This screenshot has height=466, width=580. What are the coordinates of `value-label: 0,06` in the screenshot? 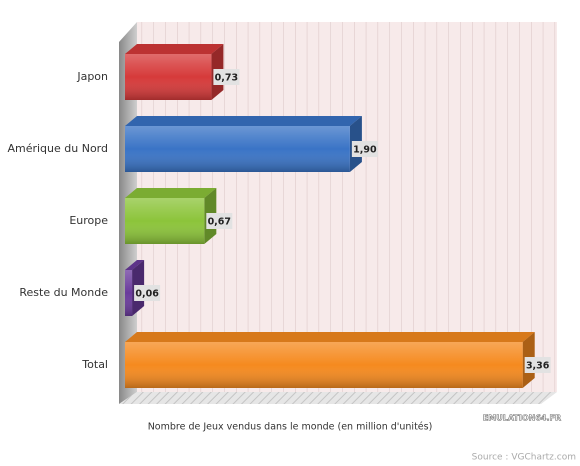 It's located at (147, 294).